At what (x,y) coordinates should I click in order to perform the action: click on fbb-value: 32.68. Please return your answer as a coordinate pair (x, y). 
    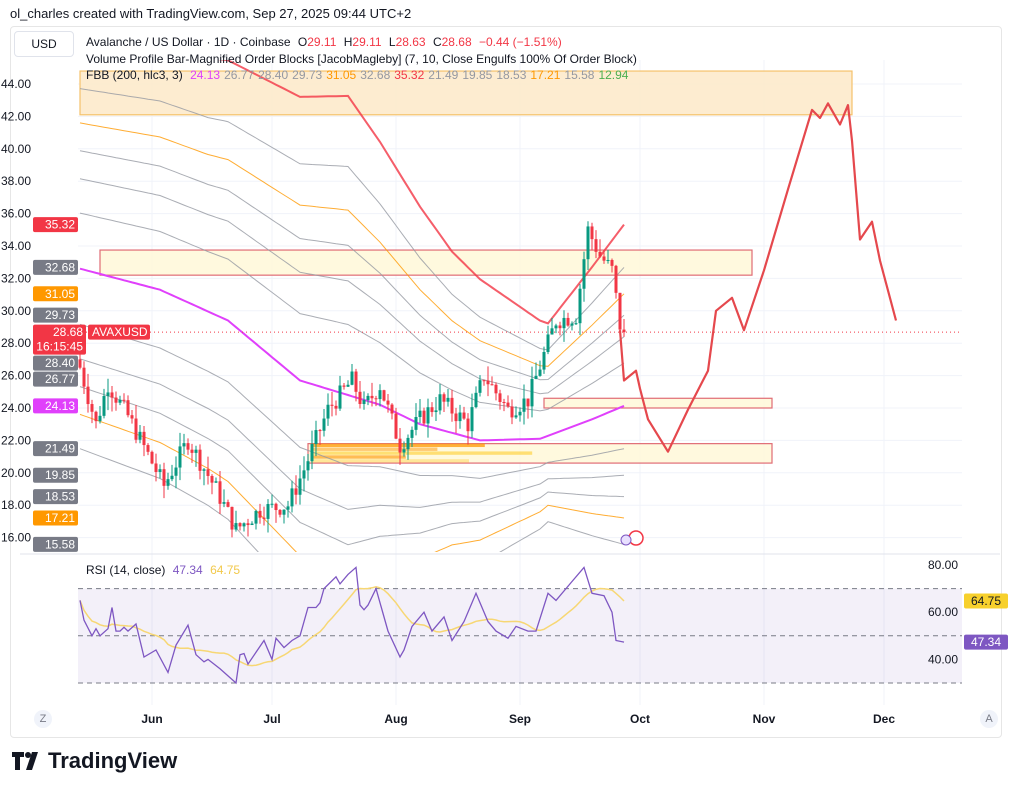
    Looking at the image, I should click on (375, 75).